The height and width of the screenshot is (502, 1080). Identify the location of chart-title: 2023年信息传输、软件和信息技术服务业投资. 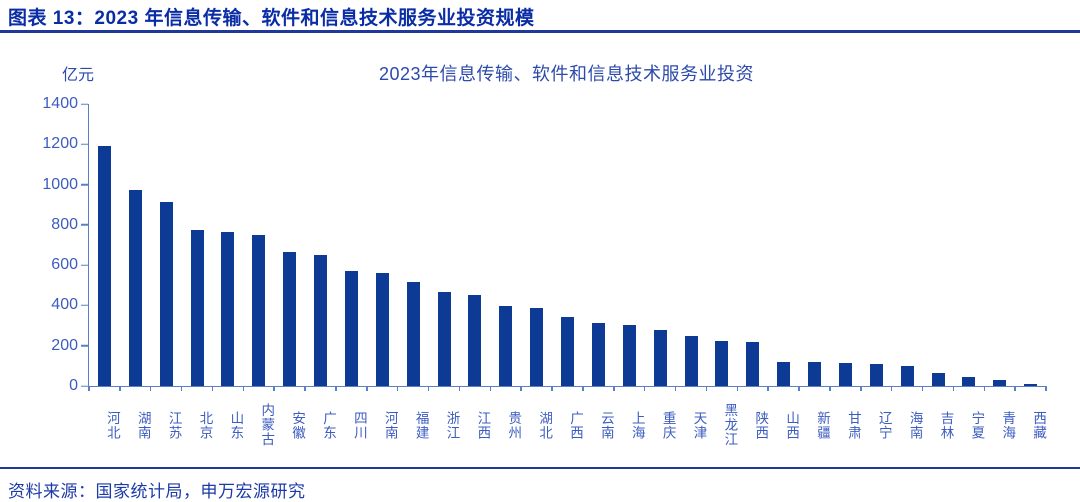
(566, 74).